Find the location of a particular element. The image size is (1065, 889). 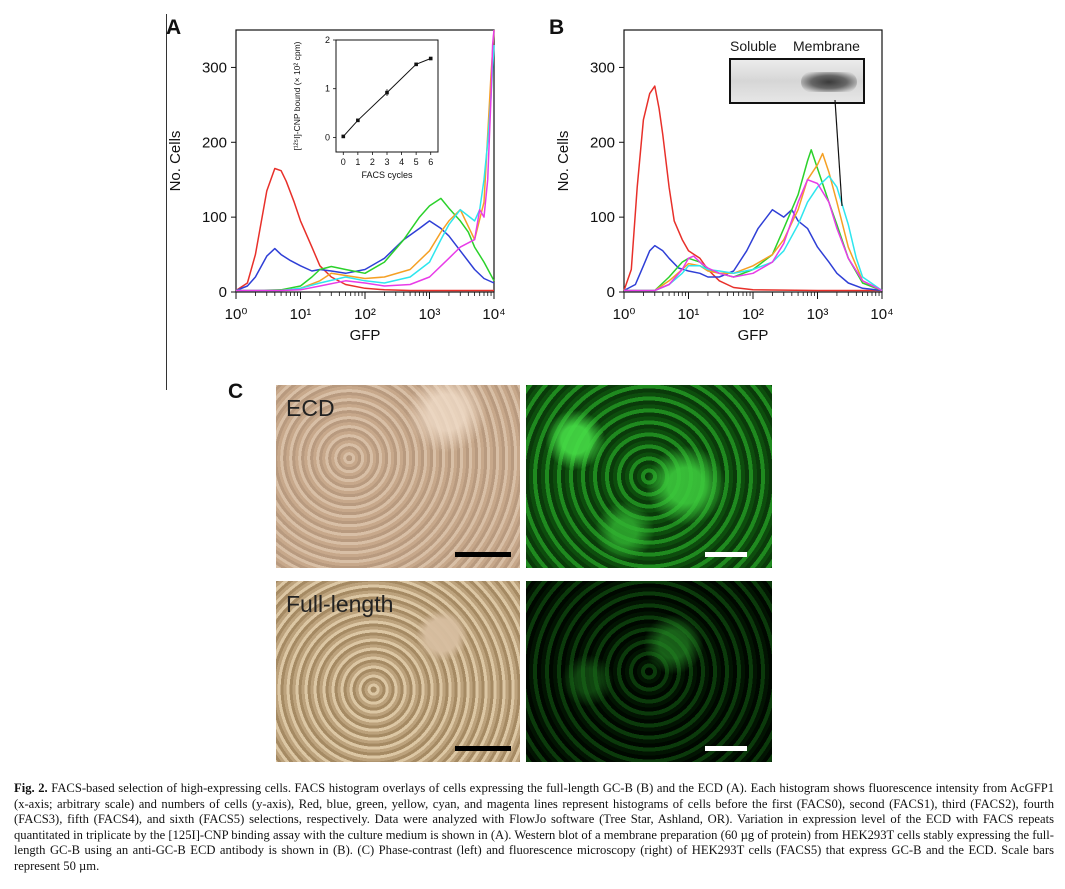

fluorescence-ecd-image is located at coordinates (649, 476).